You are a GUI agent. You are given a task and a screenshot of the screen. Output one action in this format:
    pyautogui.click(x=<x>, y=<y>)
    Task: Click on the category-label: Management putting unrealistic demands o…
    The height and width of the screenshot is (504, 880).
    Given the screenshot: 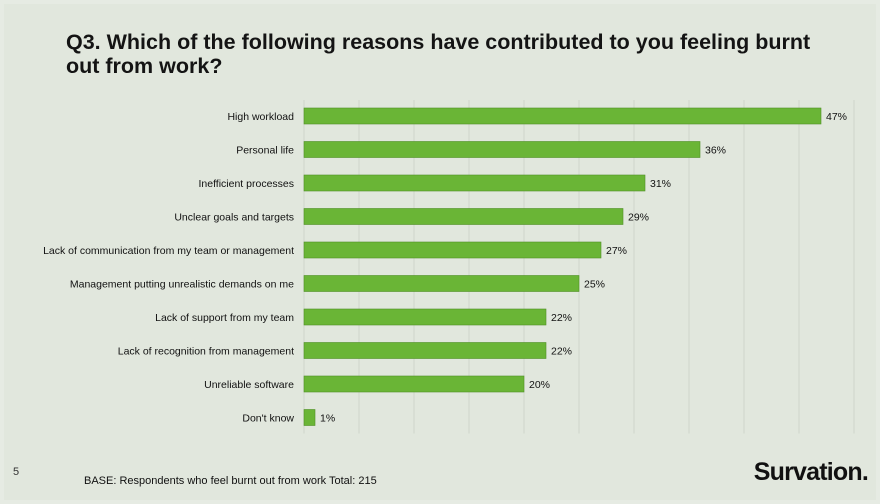 What is the action you would take?
    pyautogui.click(x=182, y=285)
    